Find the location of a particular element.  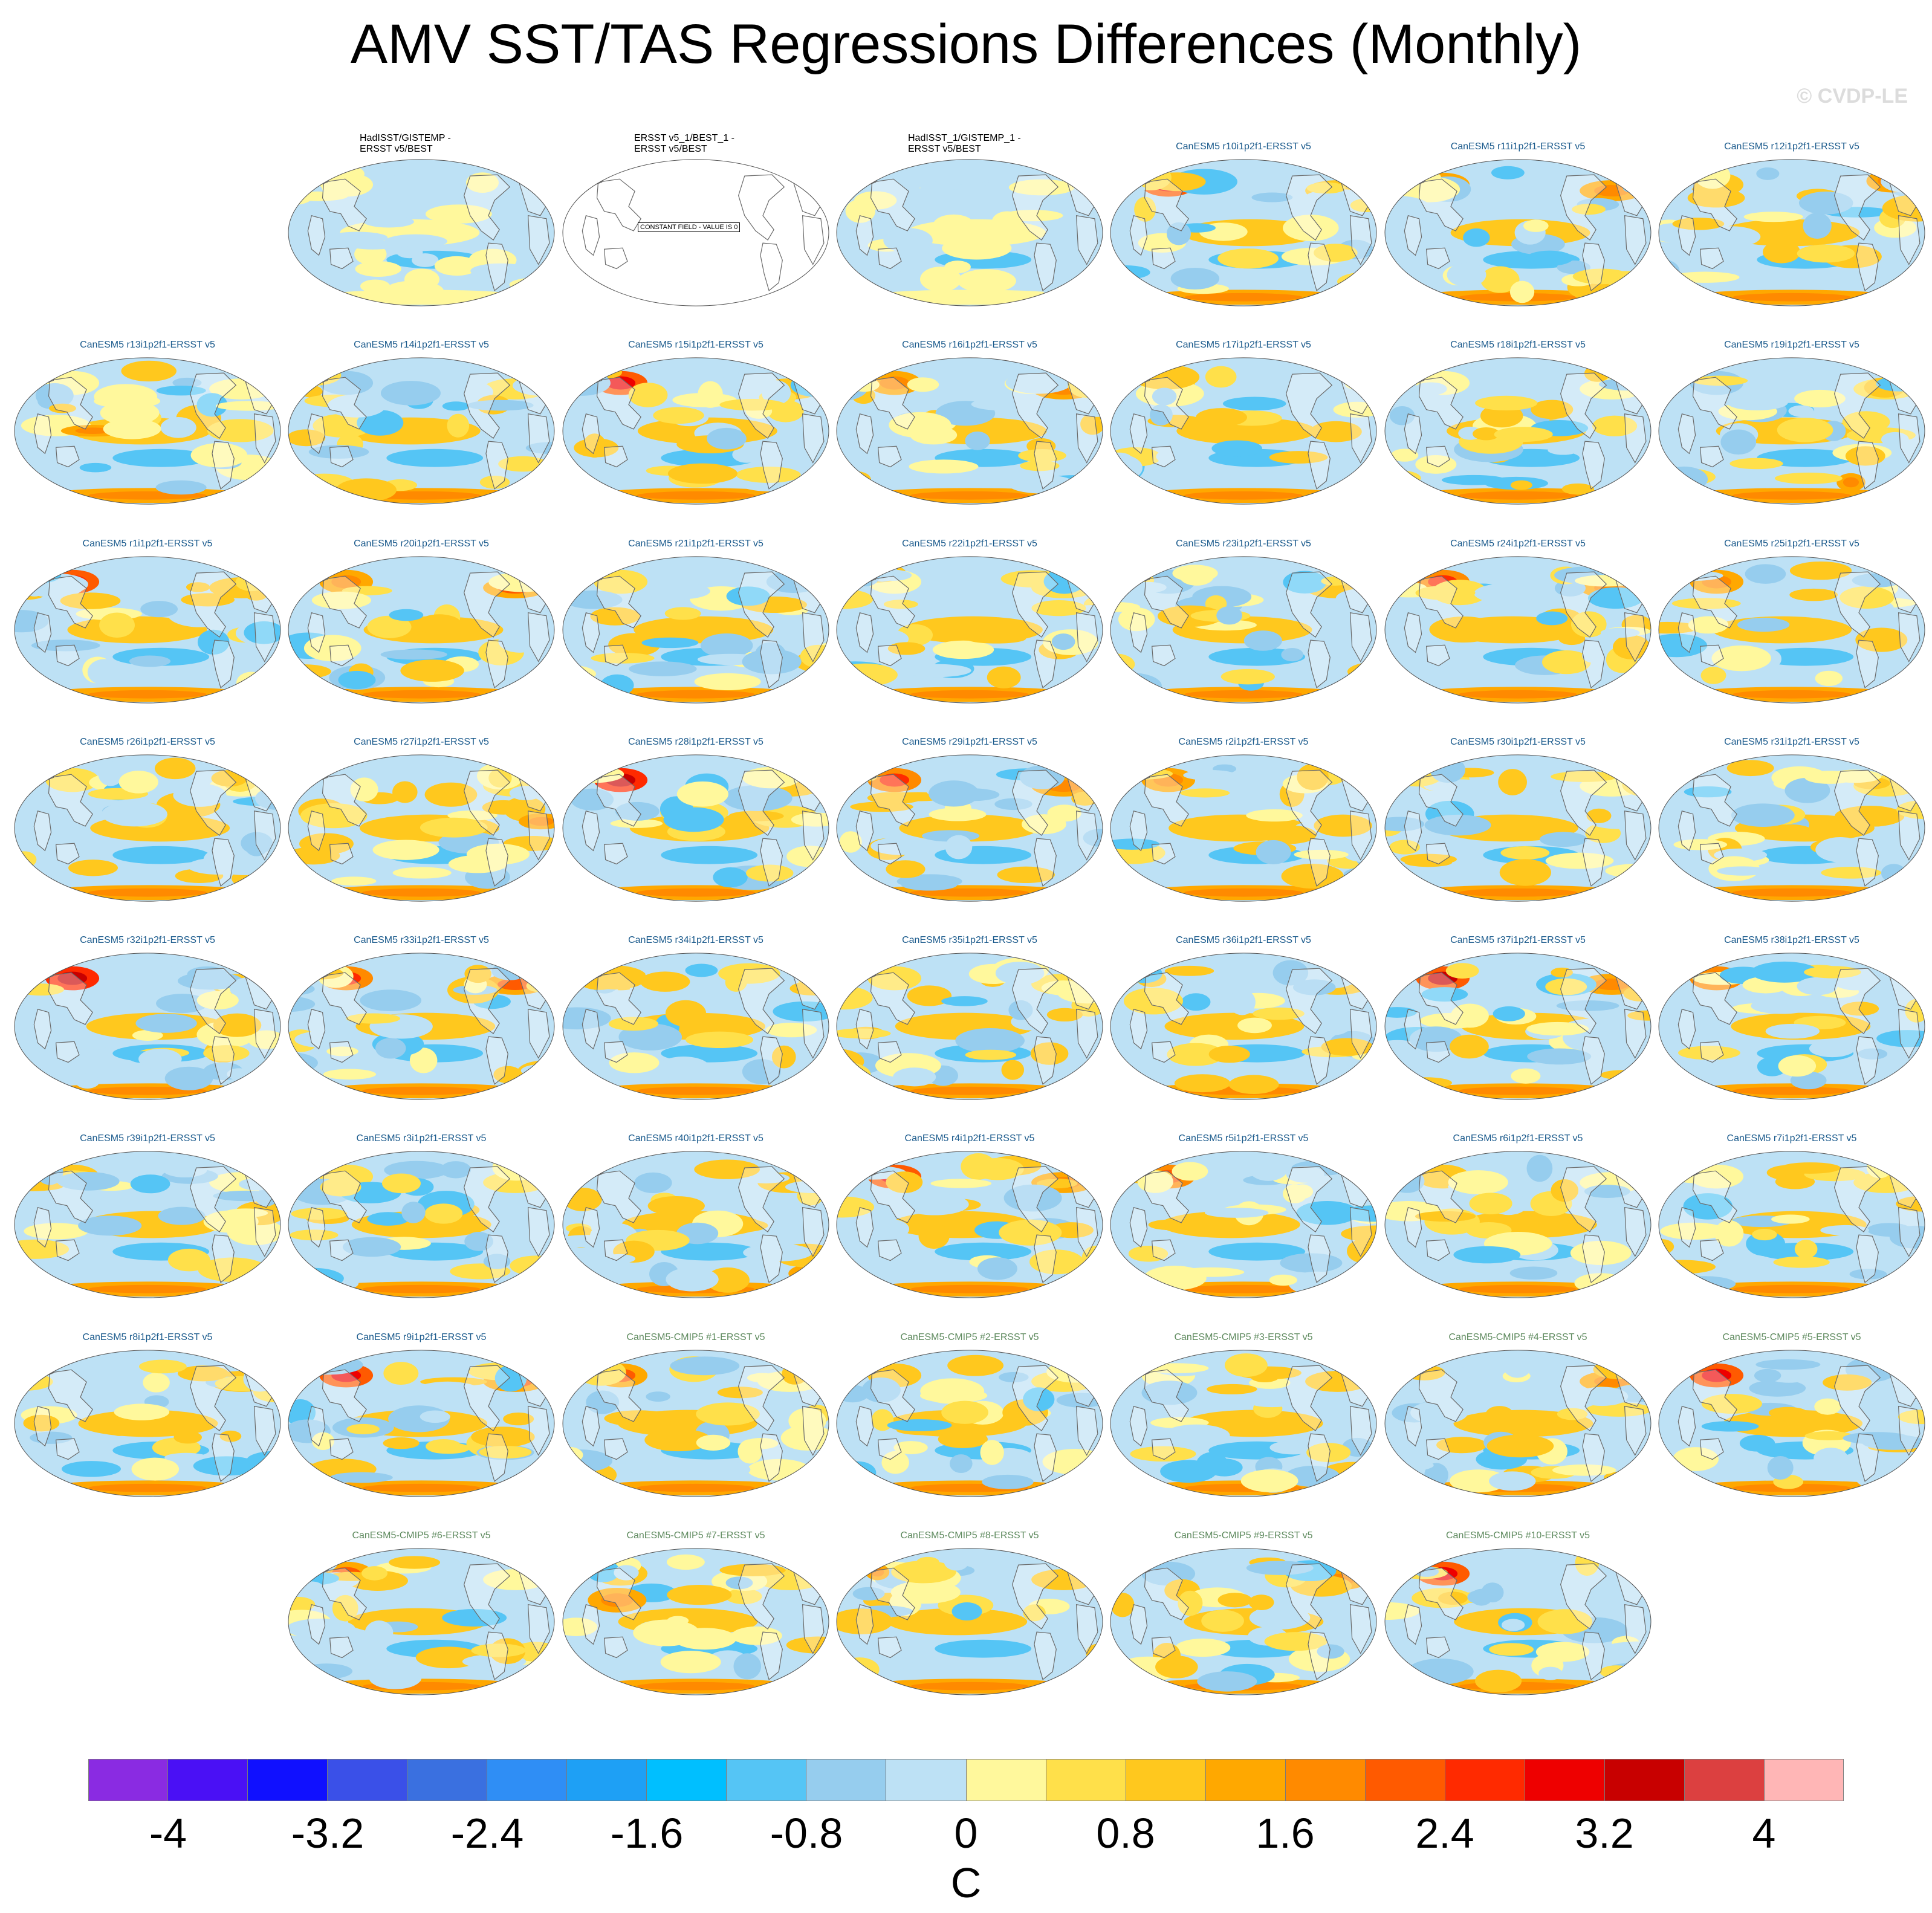

panel-title: CanESM5 r35i1p2f1-ERSST v5 is located at coordinates (969, 940).